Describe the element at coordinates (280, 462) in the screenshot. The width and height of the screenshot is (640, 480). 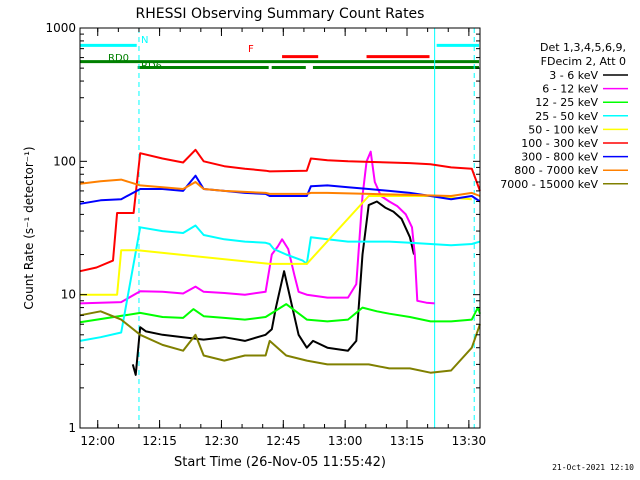
I see `x-axis-label: Start Time (26-Nov-05 11:55:42)` at that location.